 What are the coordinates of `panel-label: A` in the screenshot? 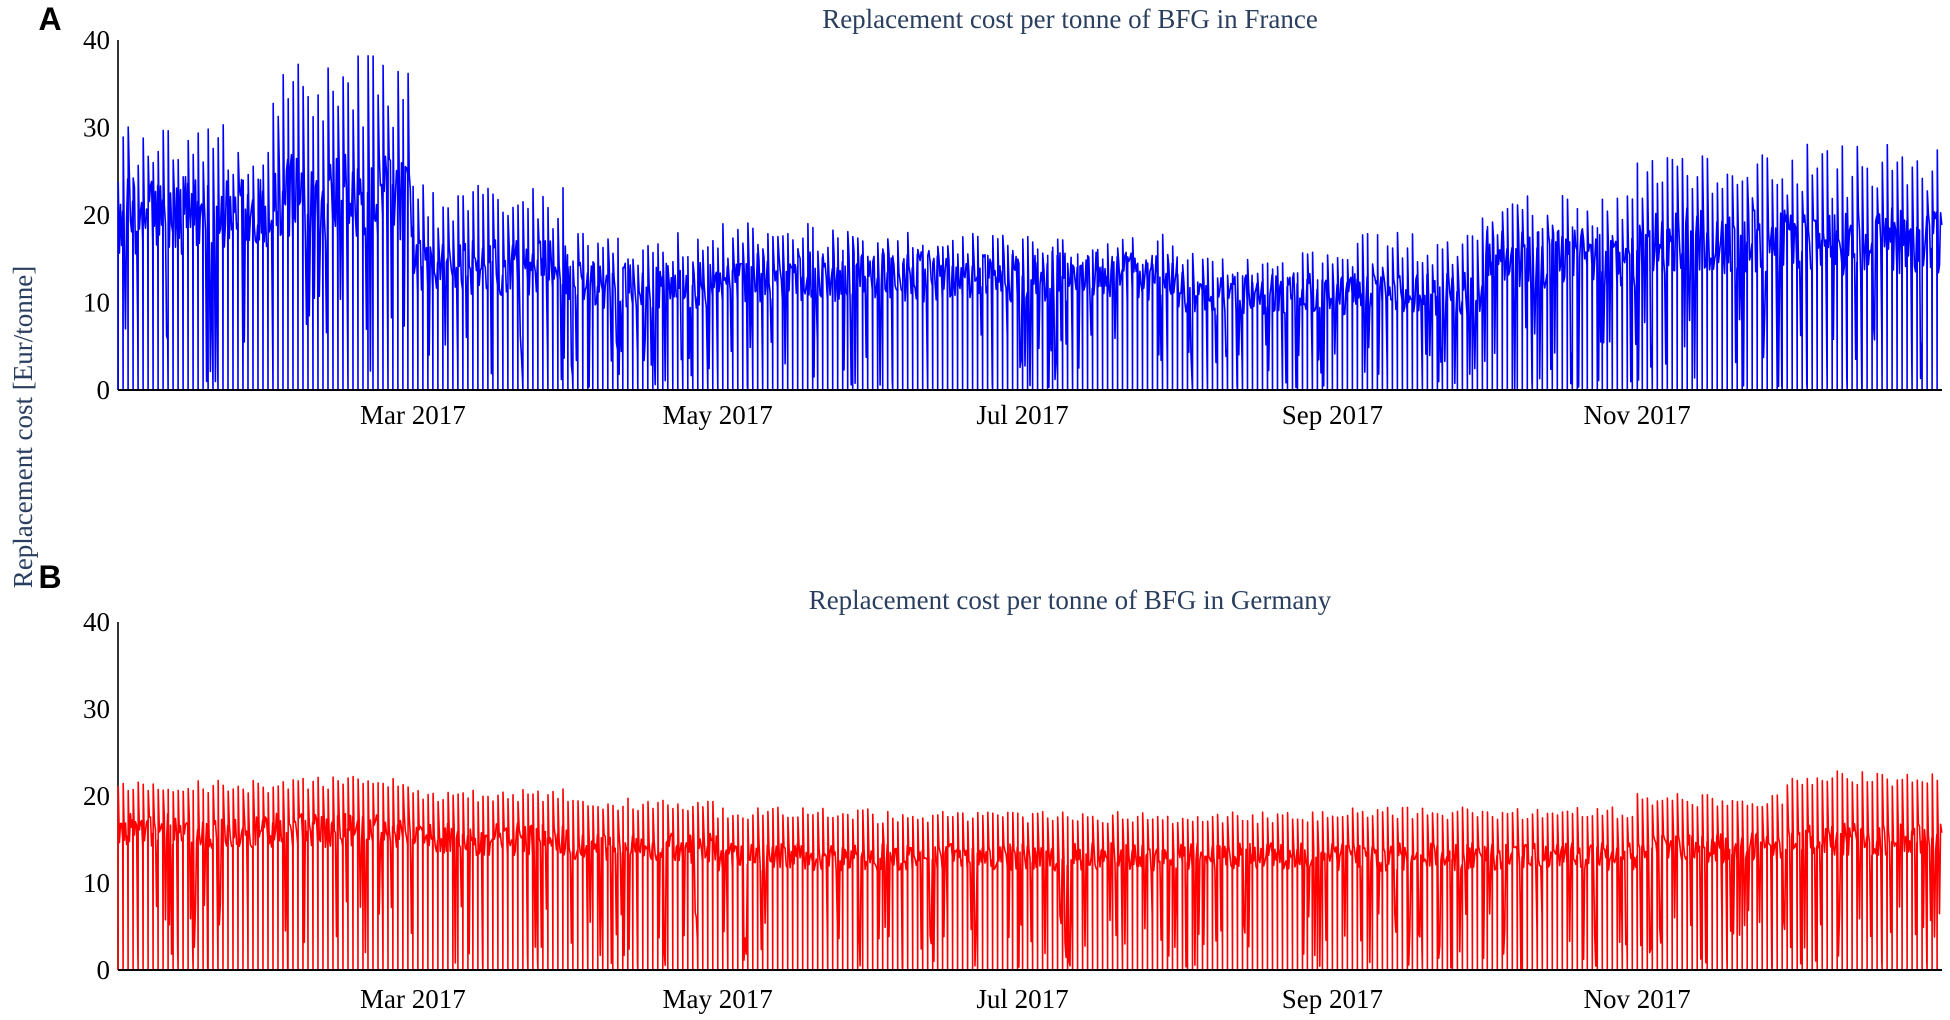 It's located at (49, 19).